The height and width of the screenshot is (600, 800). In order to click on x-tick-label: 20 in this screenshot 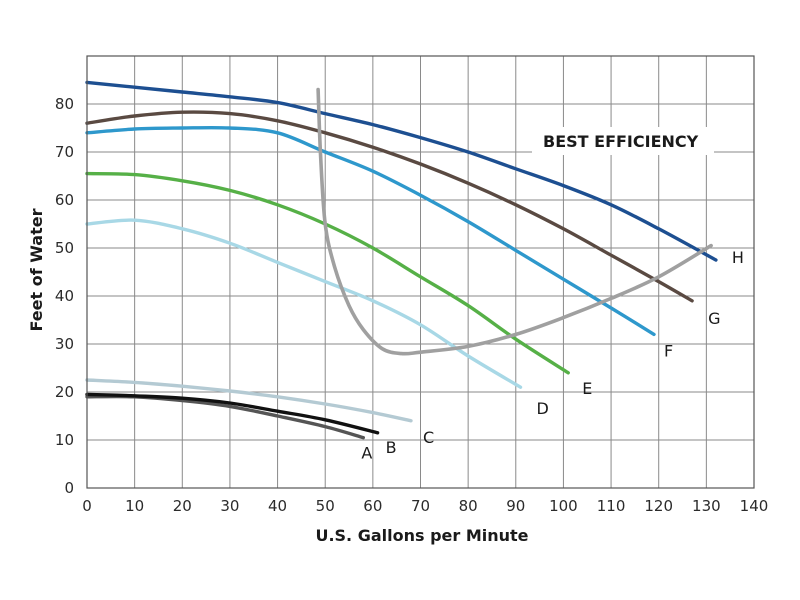, I will do `click(182, 506)`.